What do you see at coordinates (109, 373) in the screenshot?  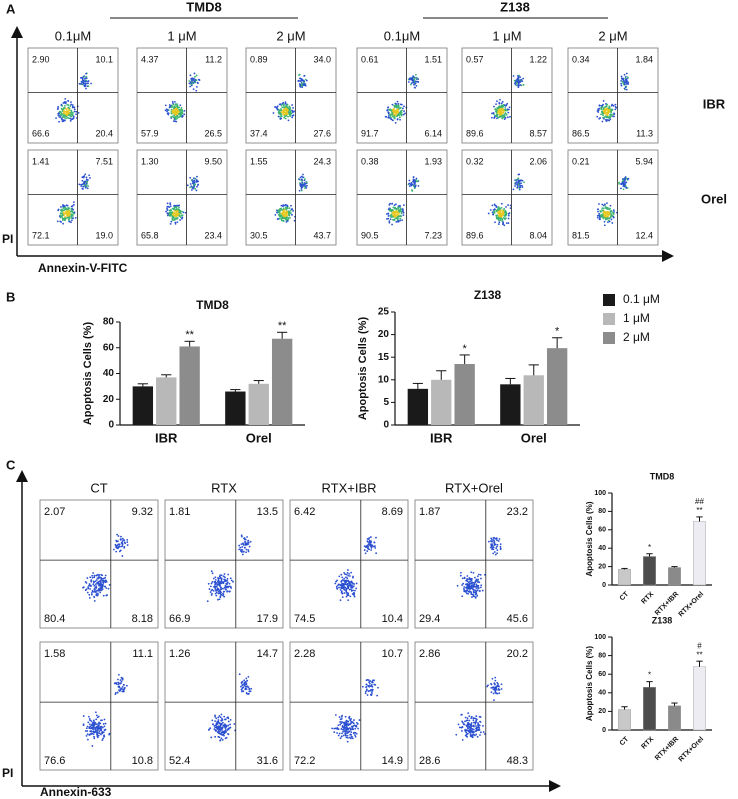 I see `y-tick-label: 40` at bounding box center [109, 373].